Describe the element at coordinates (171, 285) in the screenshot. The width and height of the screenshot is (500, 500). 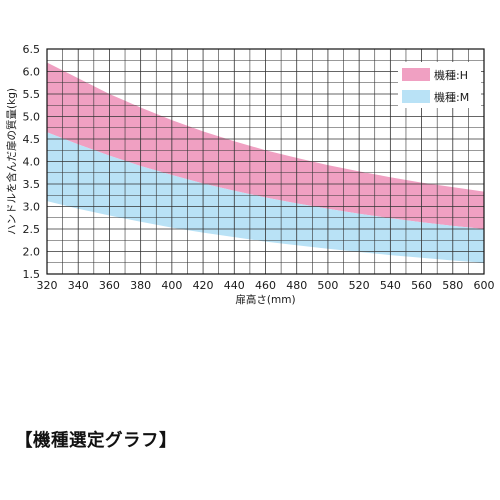
I see `x-tick-label: 400` at that location.